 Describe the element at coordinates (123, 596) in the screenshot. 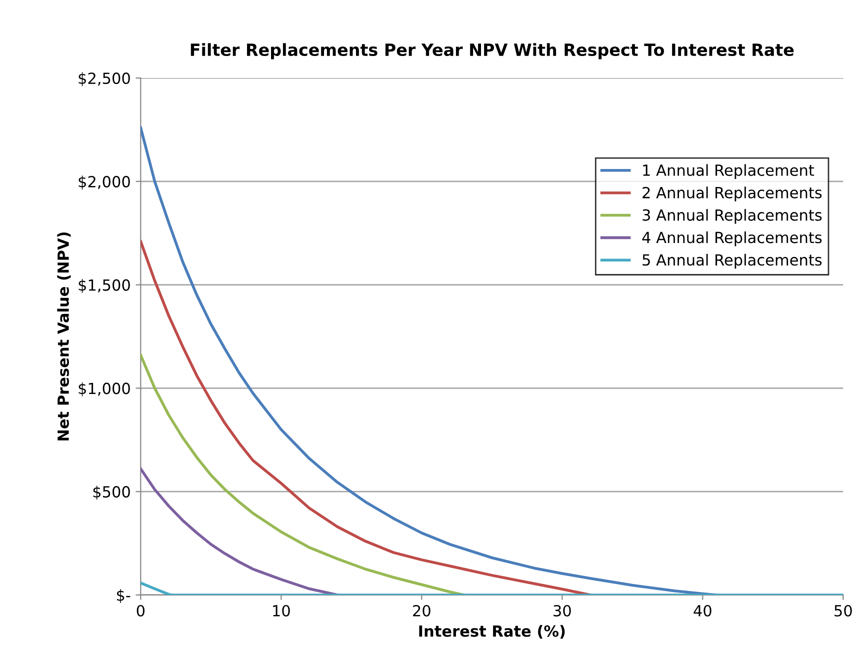

I see `y-tick-label: $-` at that location.